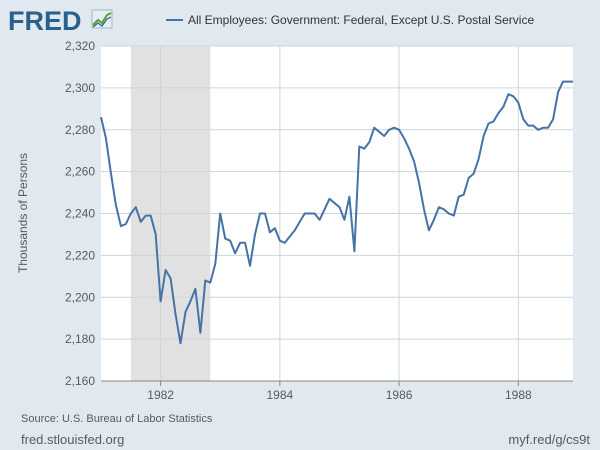 The height and width of the screenshot is (450, 600). What do you see at coordinates (80, 88) in the screenshot?
I see `y-tick-label: 2,300` at bounding box center [80, 88].